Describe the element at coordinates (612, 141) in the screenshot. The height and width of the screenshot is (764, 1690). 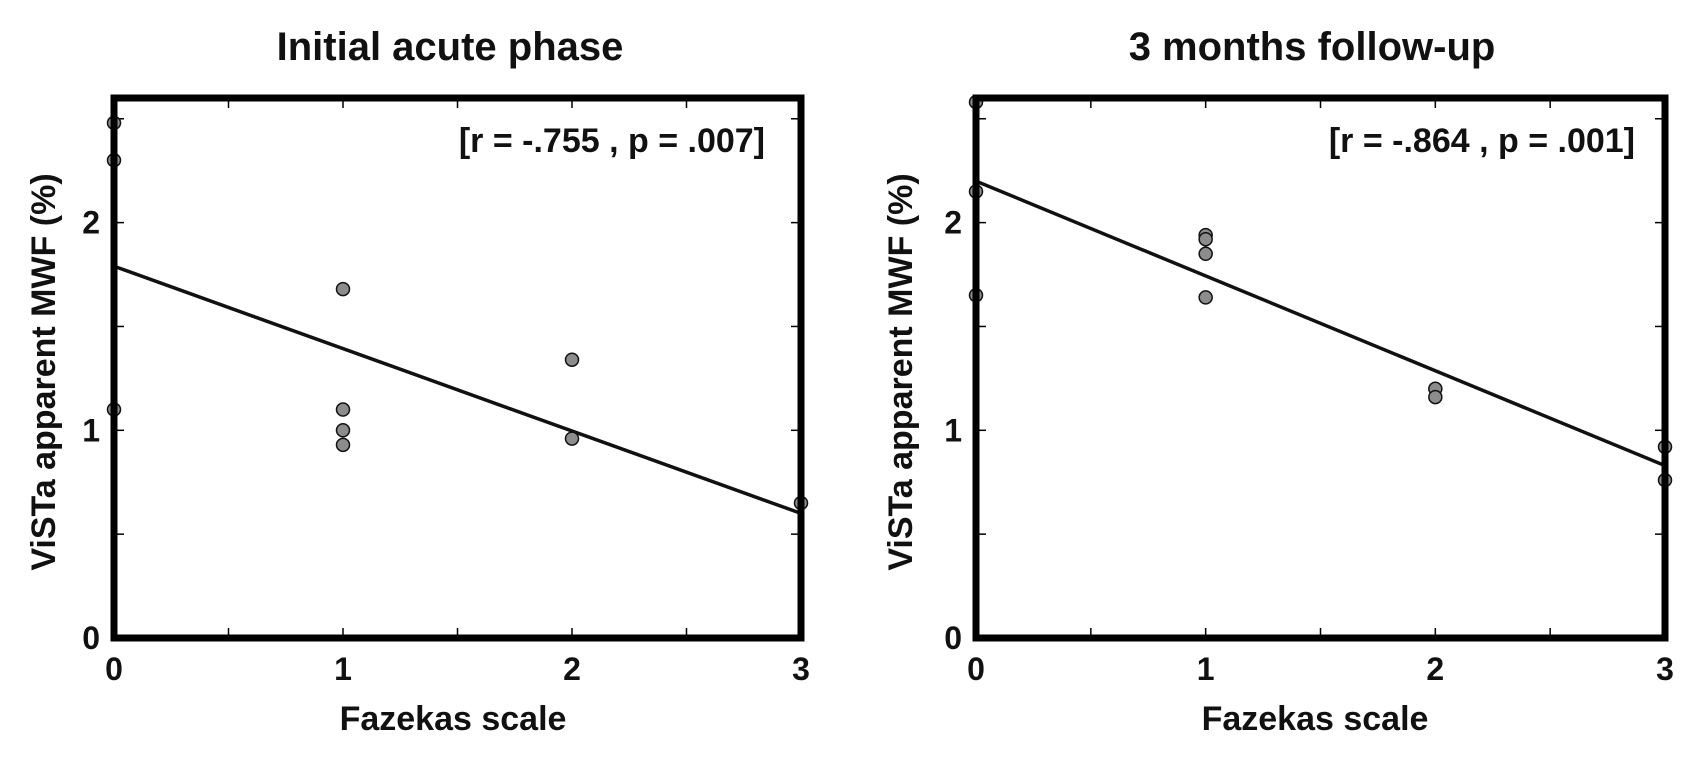
I see `correlation-annotation: [r = -.755 , p = .007]` at that location.